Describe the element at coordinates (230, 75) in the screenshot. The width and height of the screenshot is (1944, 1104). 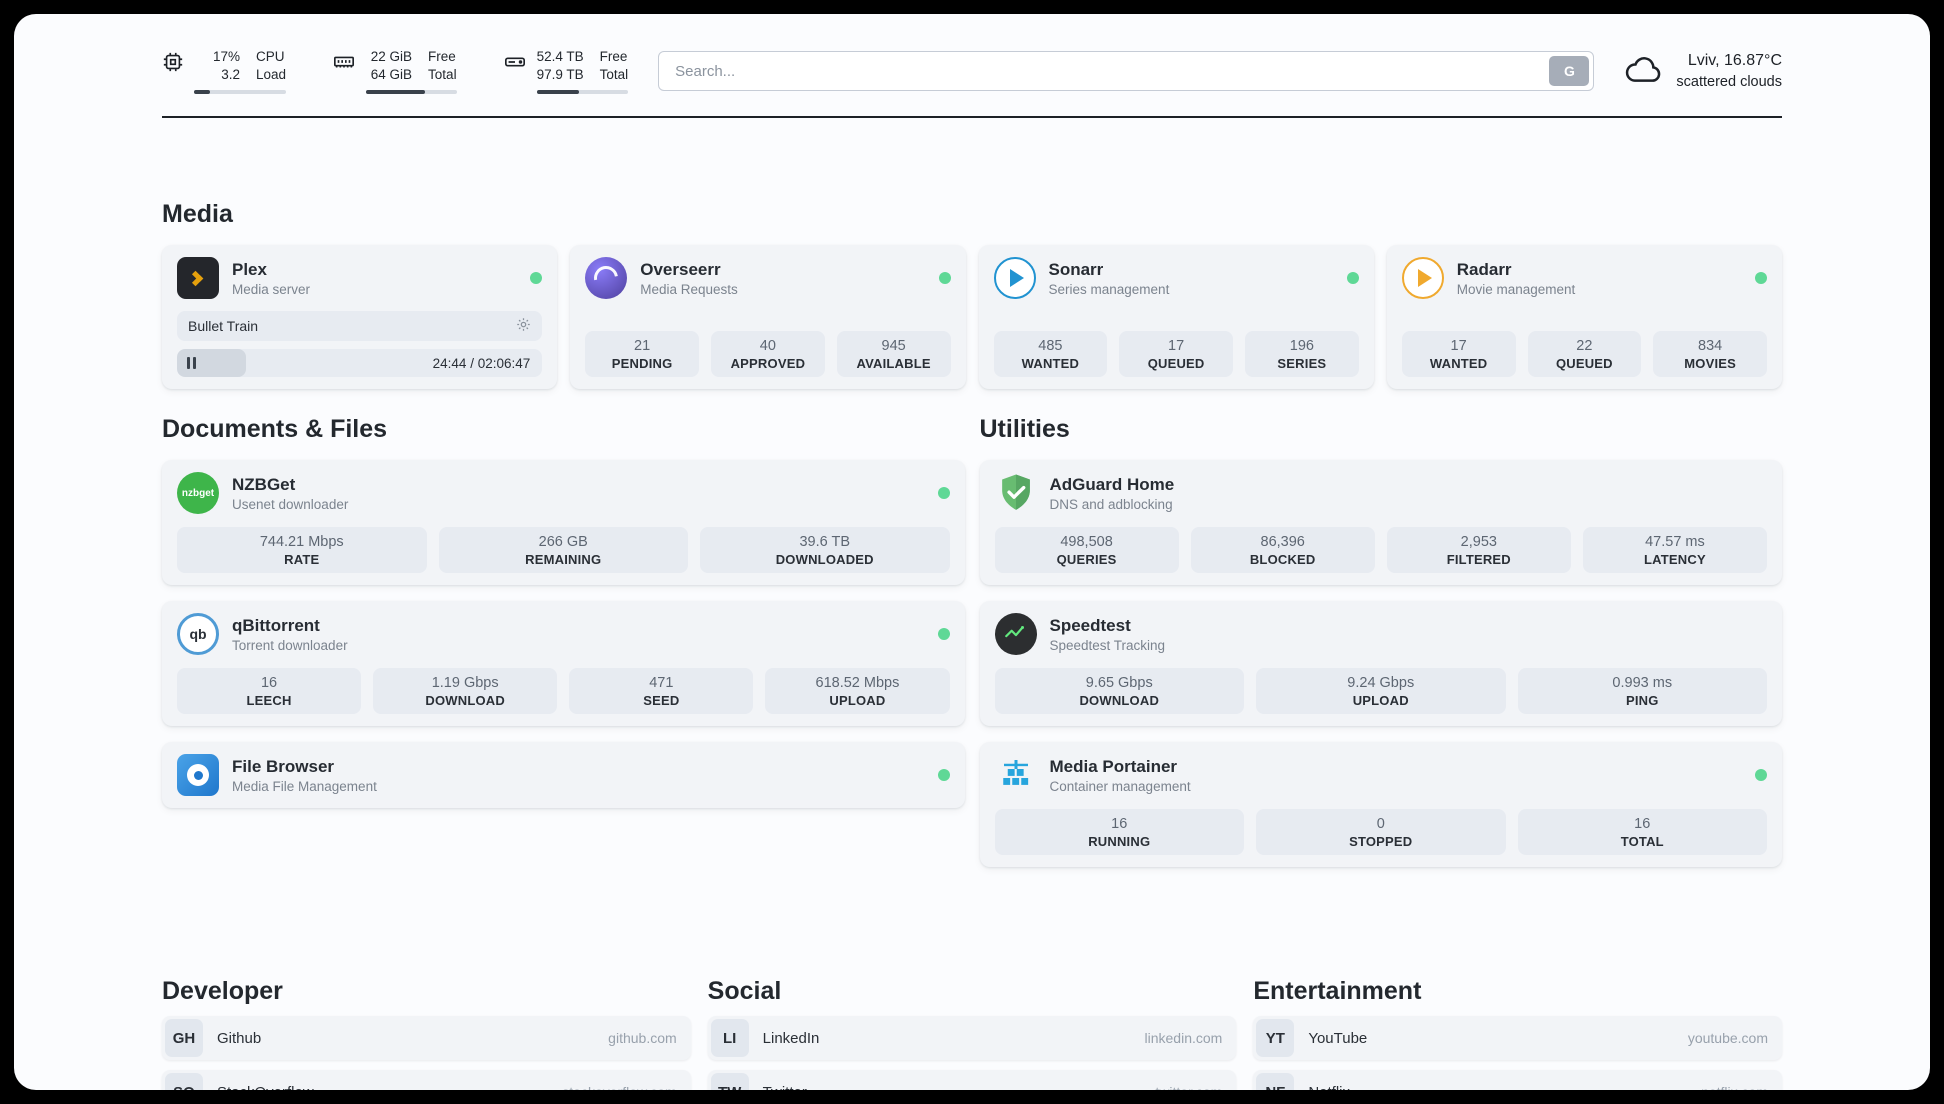
I see `cpu-load-value: 3.2` at that location.